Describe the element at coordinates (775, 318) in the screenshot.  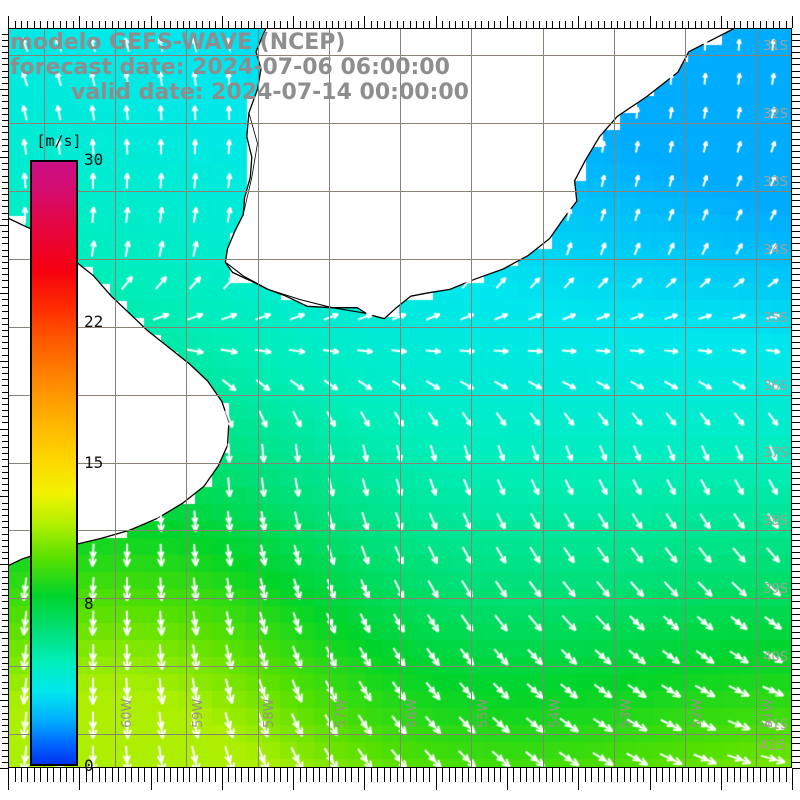
I see `latitude-label: 35S` at that location.